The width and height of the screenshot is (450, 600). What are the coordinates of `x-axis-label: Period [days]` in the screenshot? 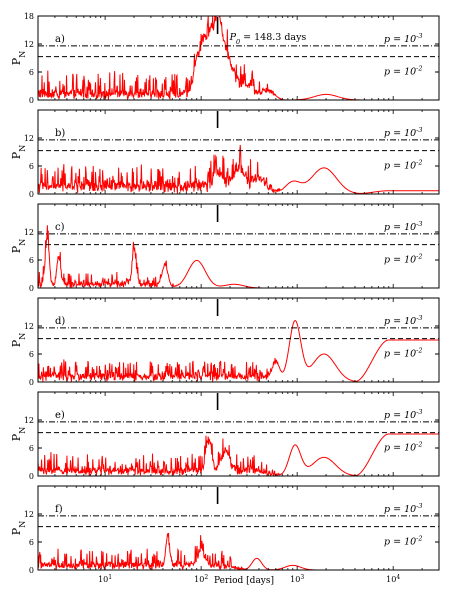 It's located at (244, 581).